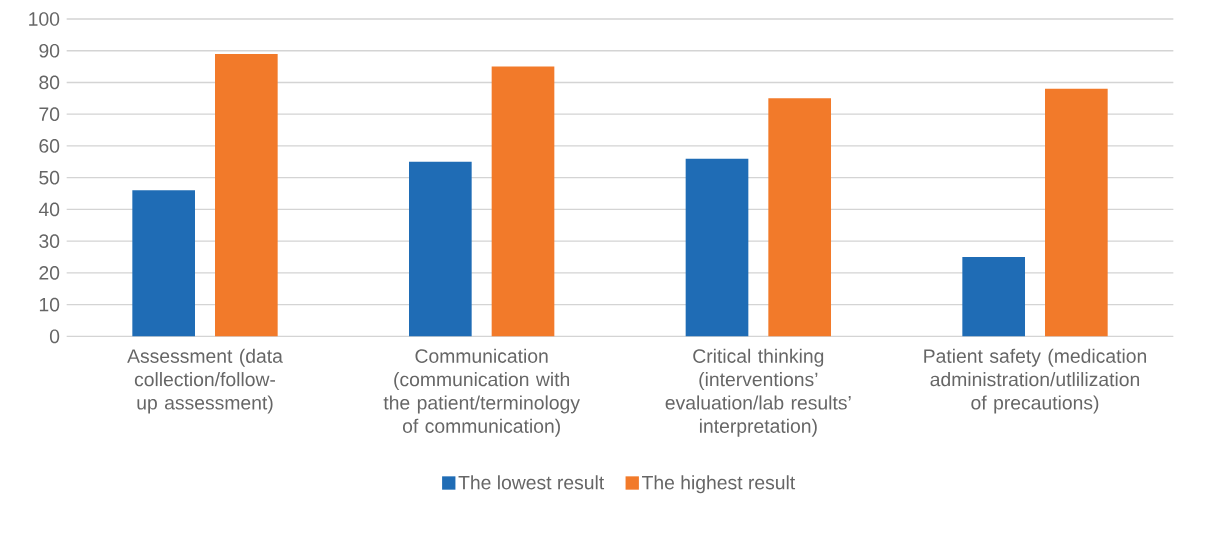  I want to click on y-tick-label: 90, so click(49, 50).